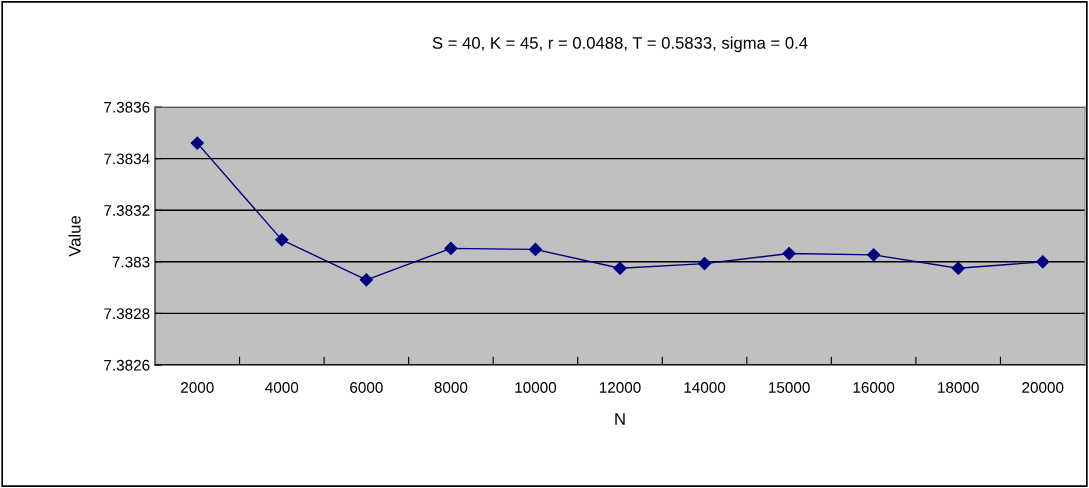 This screenshot has width=1089, height=488. I want to click on x-tick-label: 16000, so click(874, 387).